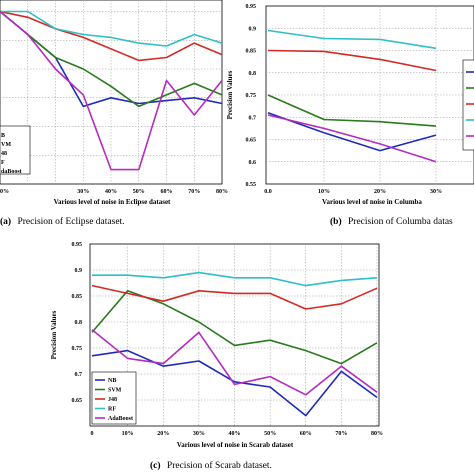 Image resolution: width=474 pixels, height=474 pixels. Describe the element at coordinates (92, 434) in the screenshot. I see `x-tick-label: 0` at that location.